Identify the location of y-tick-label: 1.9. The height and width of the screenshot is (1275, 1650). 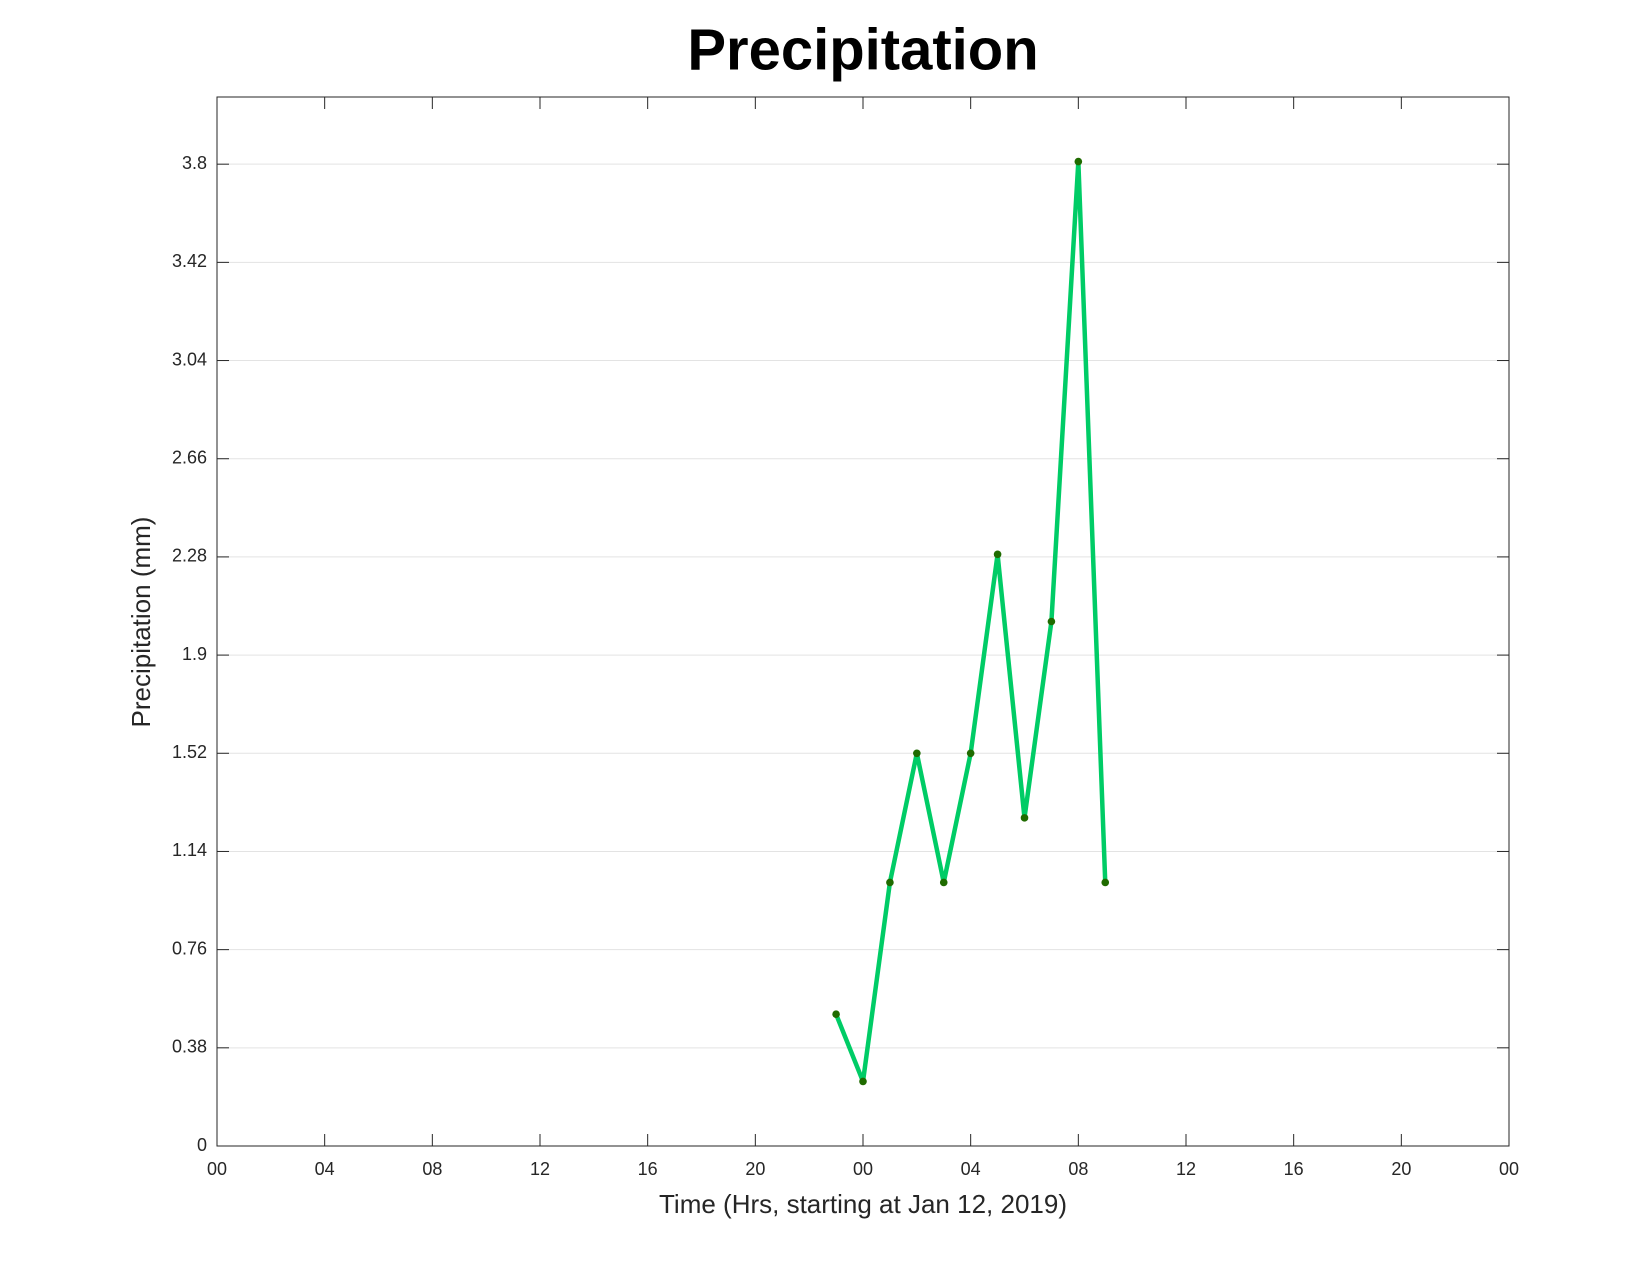
(194, 654).